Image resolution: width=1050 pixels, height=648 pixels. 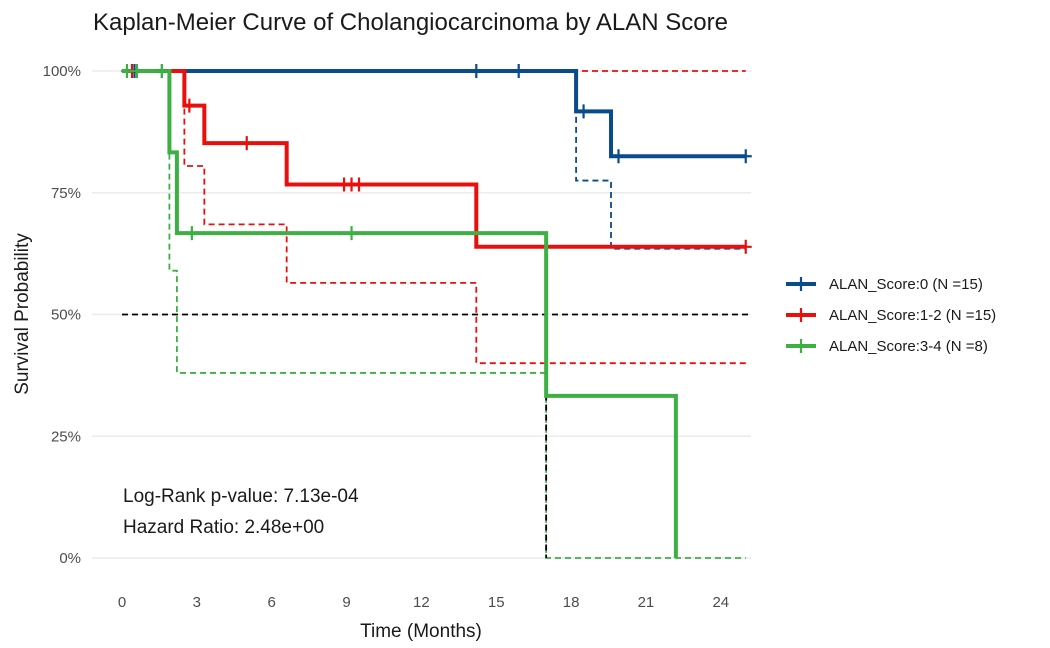 What do you see at coordinates (66, 193) in the screenshot?
I see `y-tick-label: 75%` at bounding box center [66, 193].